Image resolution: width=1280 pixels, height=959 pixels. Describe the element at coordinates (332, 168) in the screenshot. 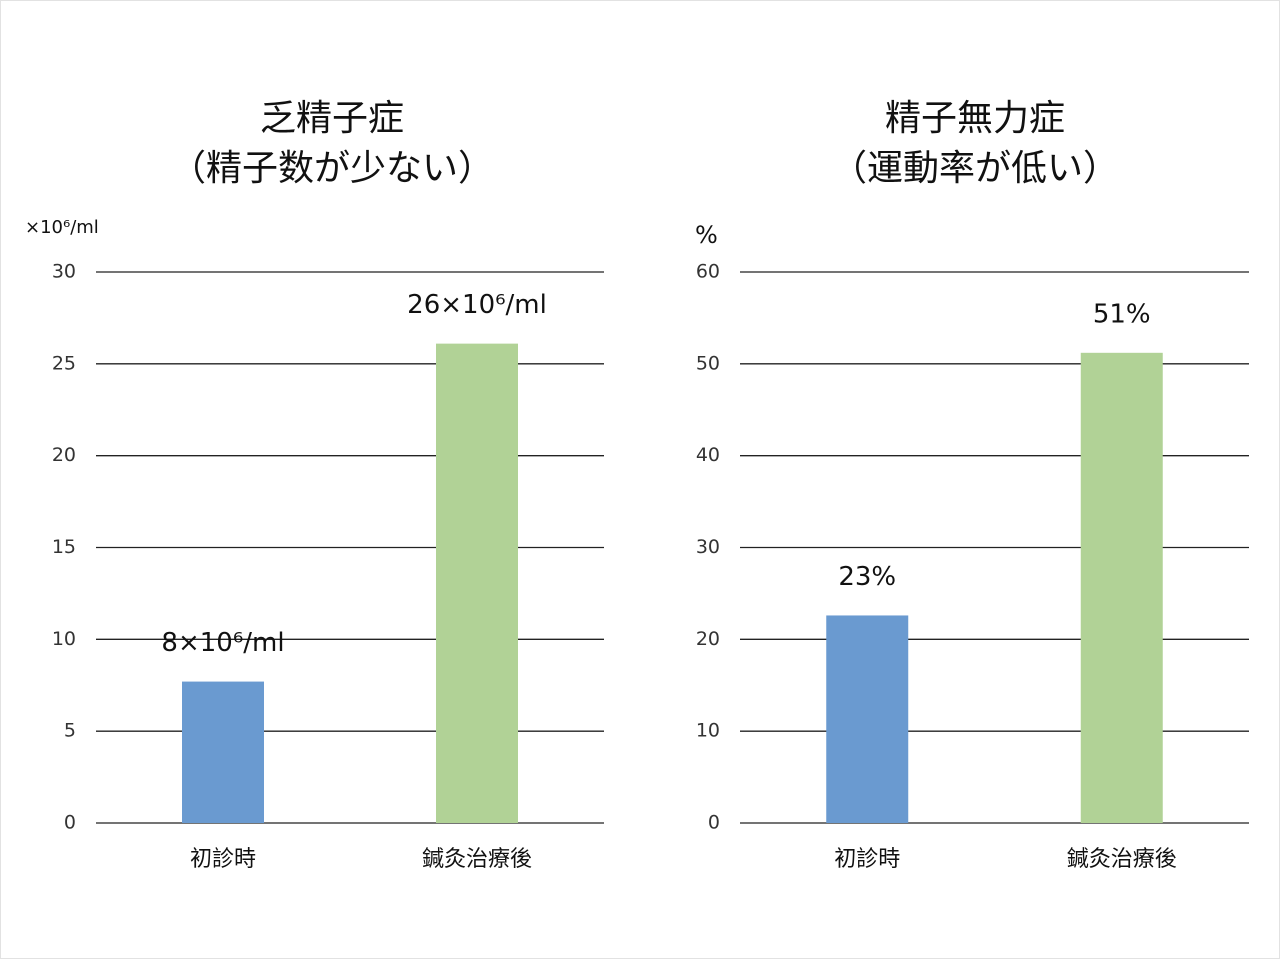

I see `chart-subtitle: （精子数が少ない）` at that location.